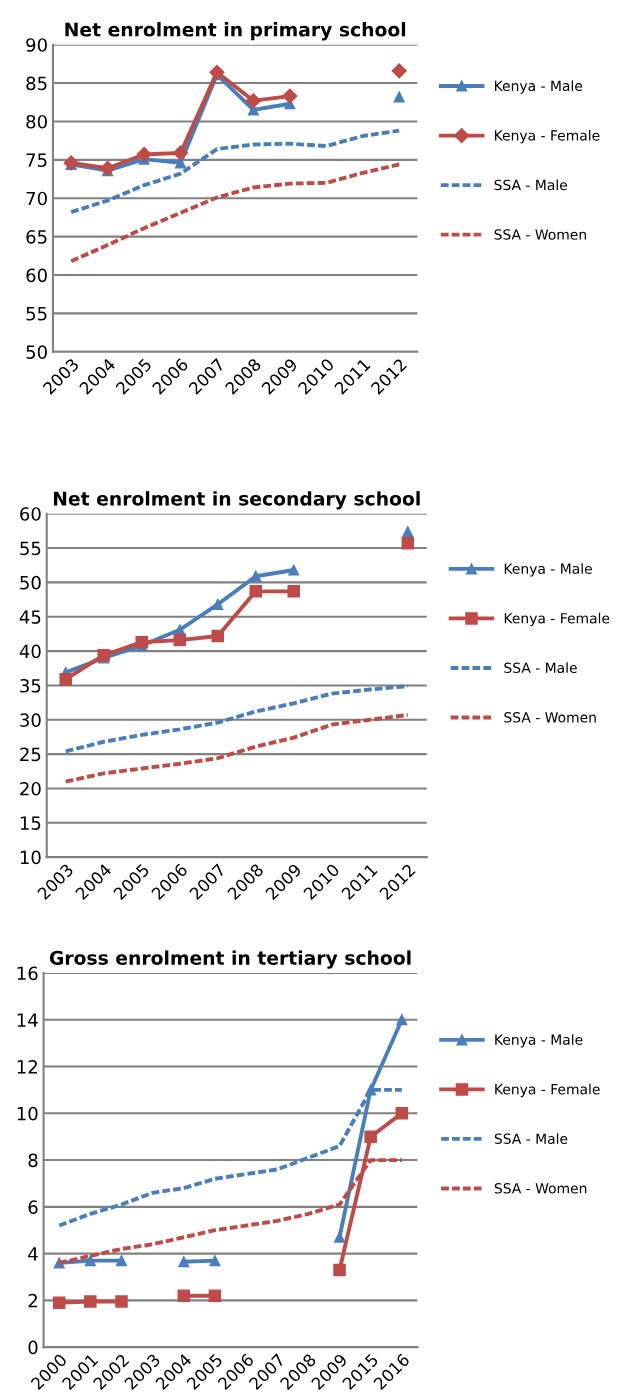  What do you see at coordinates (36, 45) in the screenshot?
I see `y-tick-label: 90` at bounding box center [36, 45].